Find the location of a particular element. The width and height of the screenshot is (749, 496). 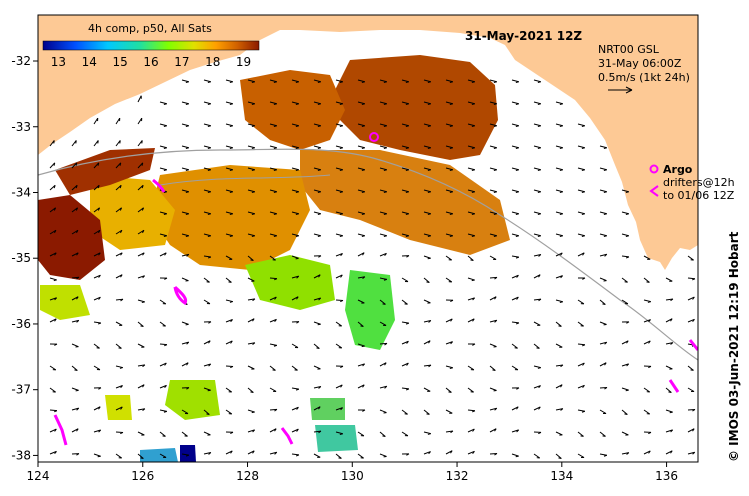

current-scale: 0.5m/s (1kt 24h) is located at coordinates (644, 77).